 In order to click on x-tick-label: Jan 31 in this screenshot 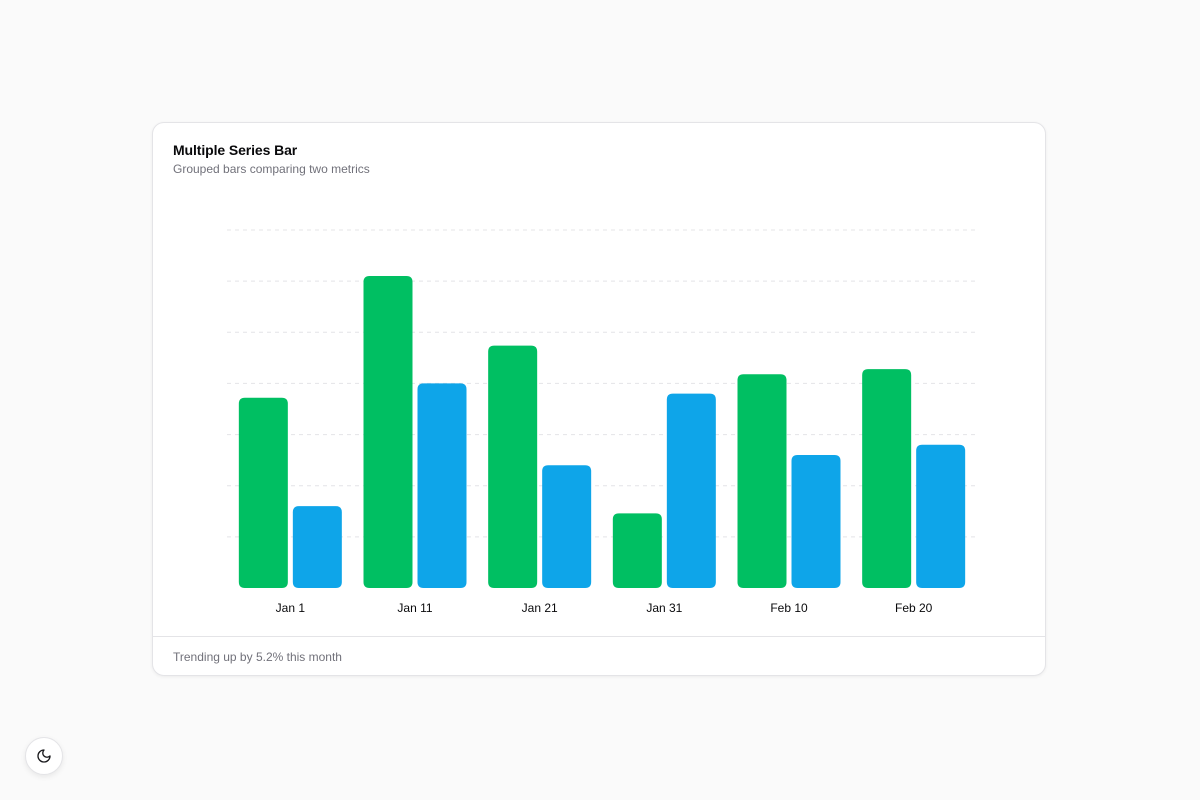, I will do `click(664, 608)`.